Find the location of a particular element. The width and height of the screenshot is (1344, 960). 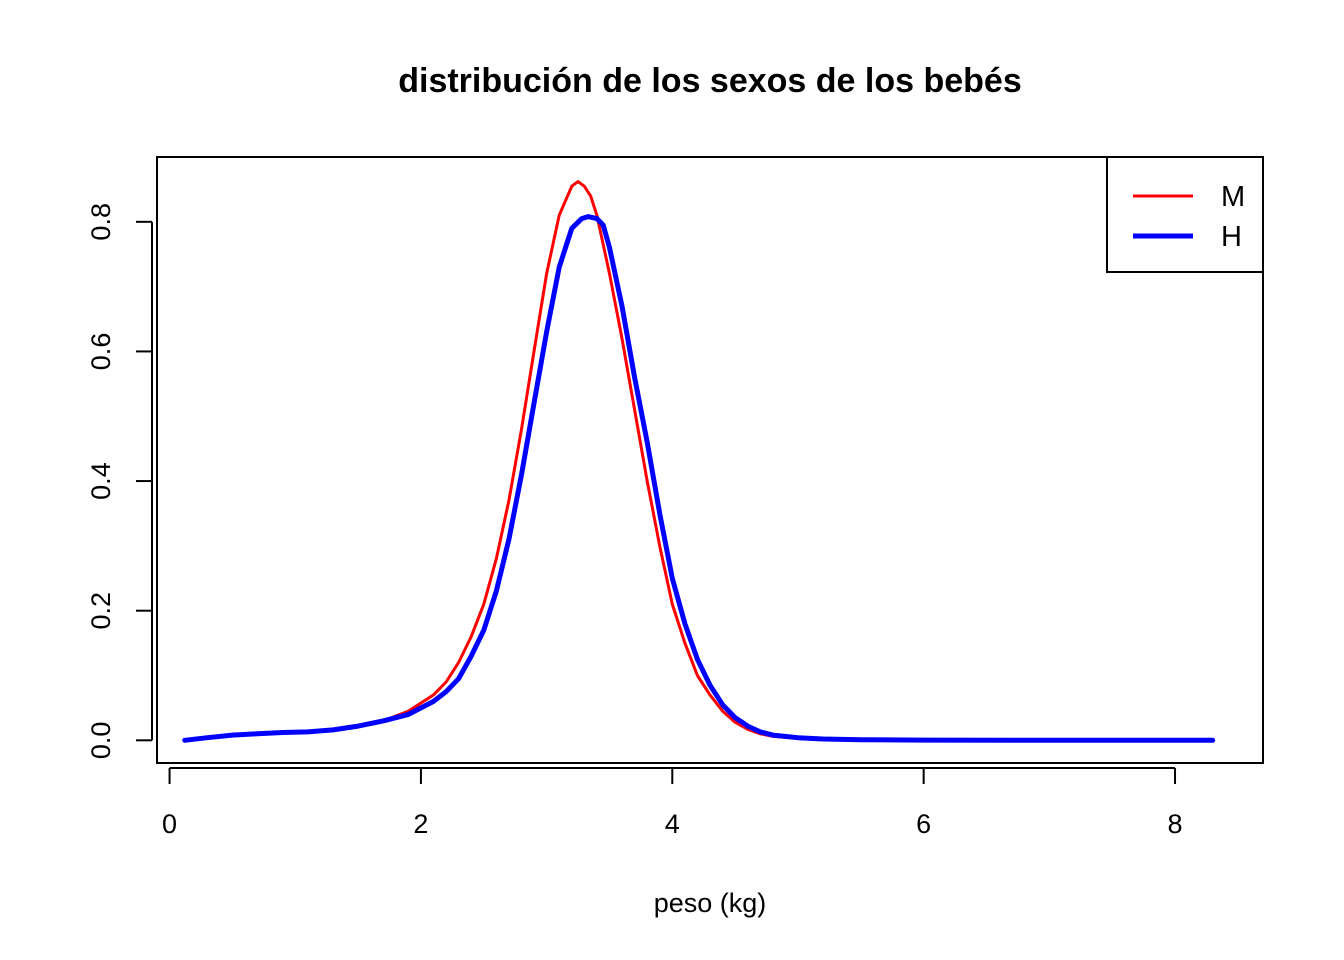

x-tick-label: 8 is located at coordinates (1175, 824).